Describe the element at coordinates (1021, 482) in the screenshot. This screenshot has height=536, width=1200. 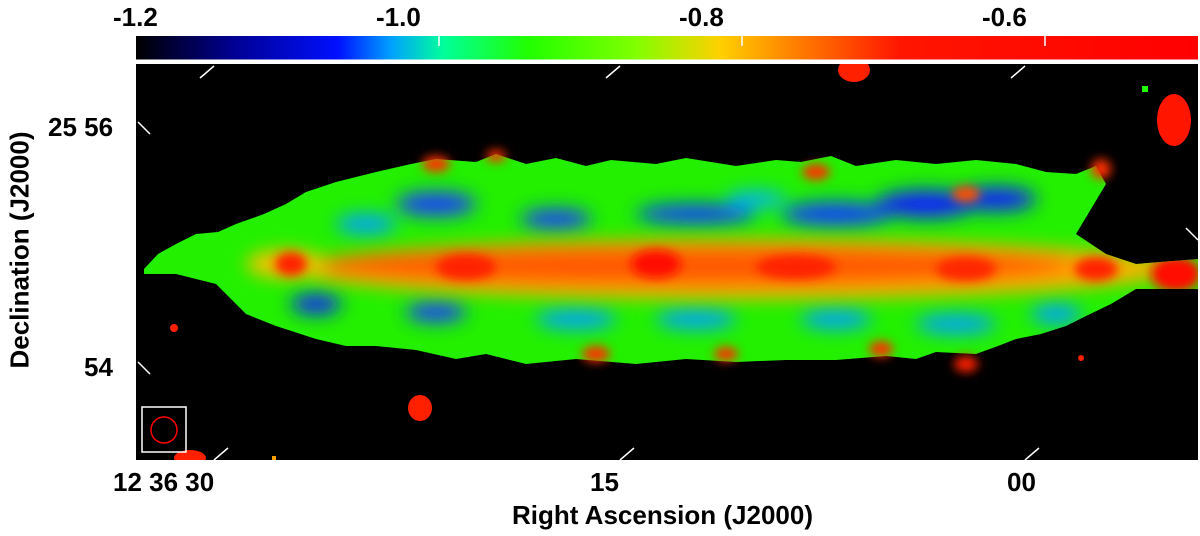
I see `x-tick-label: 00` at that location.